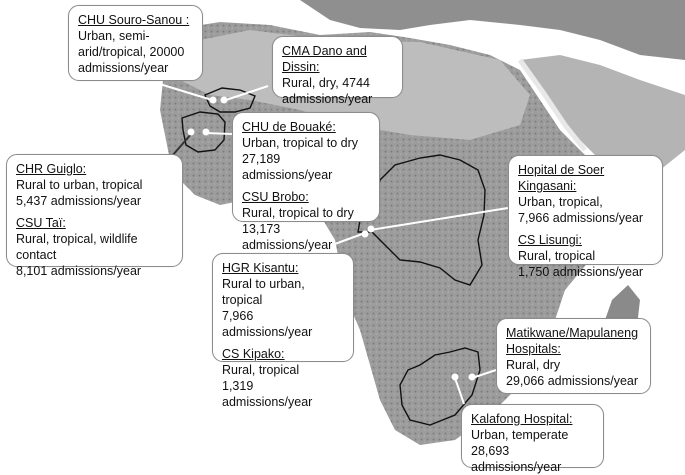  I want to click on site-detail: 8,101 admissions/year, so click(79, 271).